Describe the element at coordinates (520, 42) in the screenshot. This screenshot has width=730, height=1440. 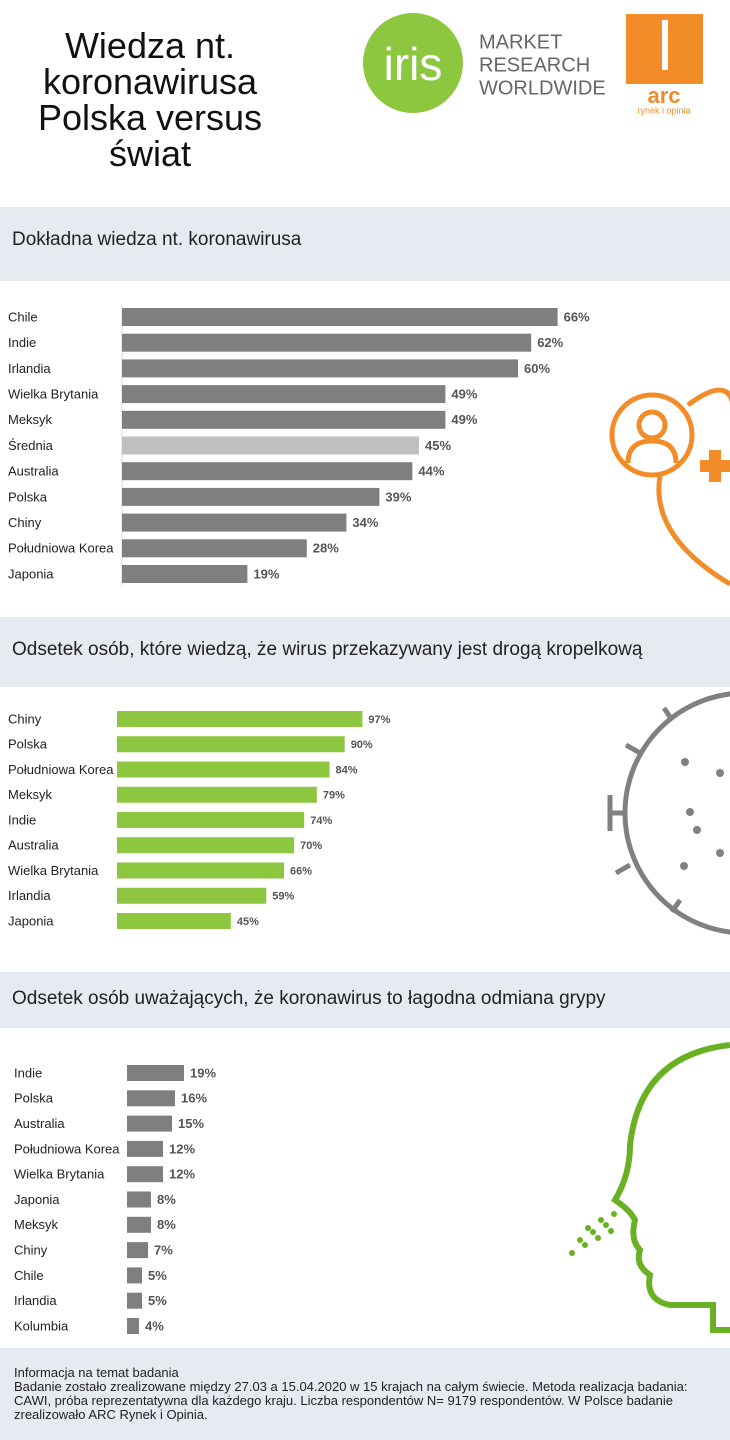
I see `logo-tagline: MARKET` at that location.